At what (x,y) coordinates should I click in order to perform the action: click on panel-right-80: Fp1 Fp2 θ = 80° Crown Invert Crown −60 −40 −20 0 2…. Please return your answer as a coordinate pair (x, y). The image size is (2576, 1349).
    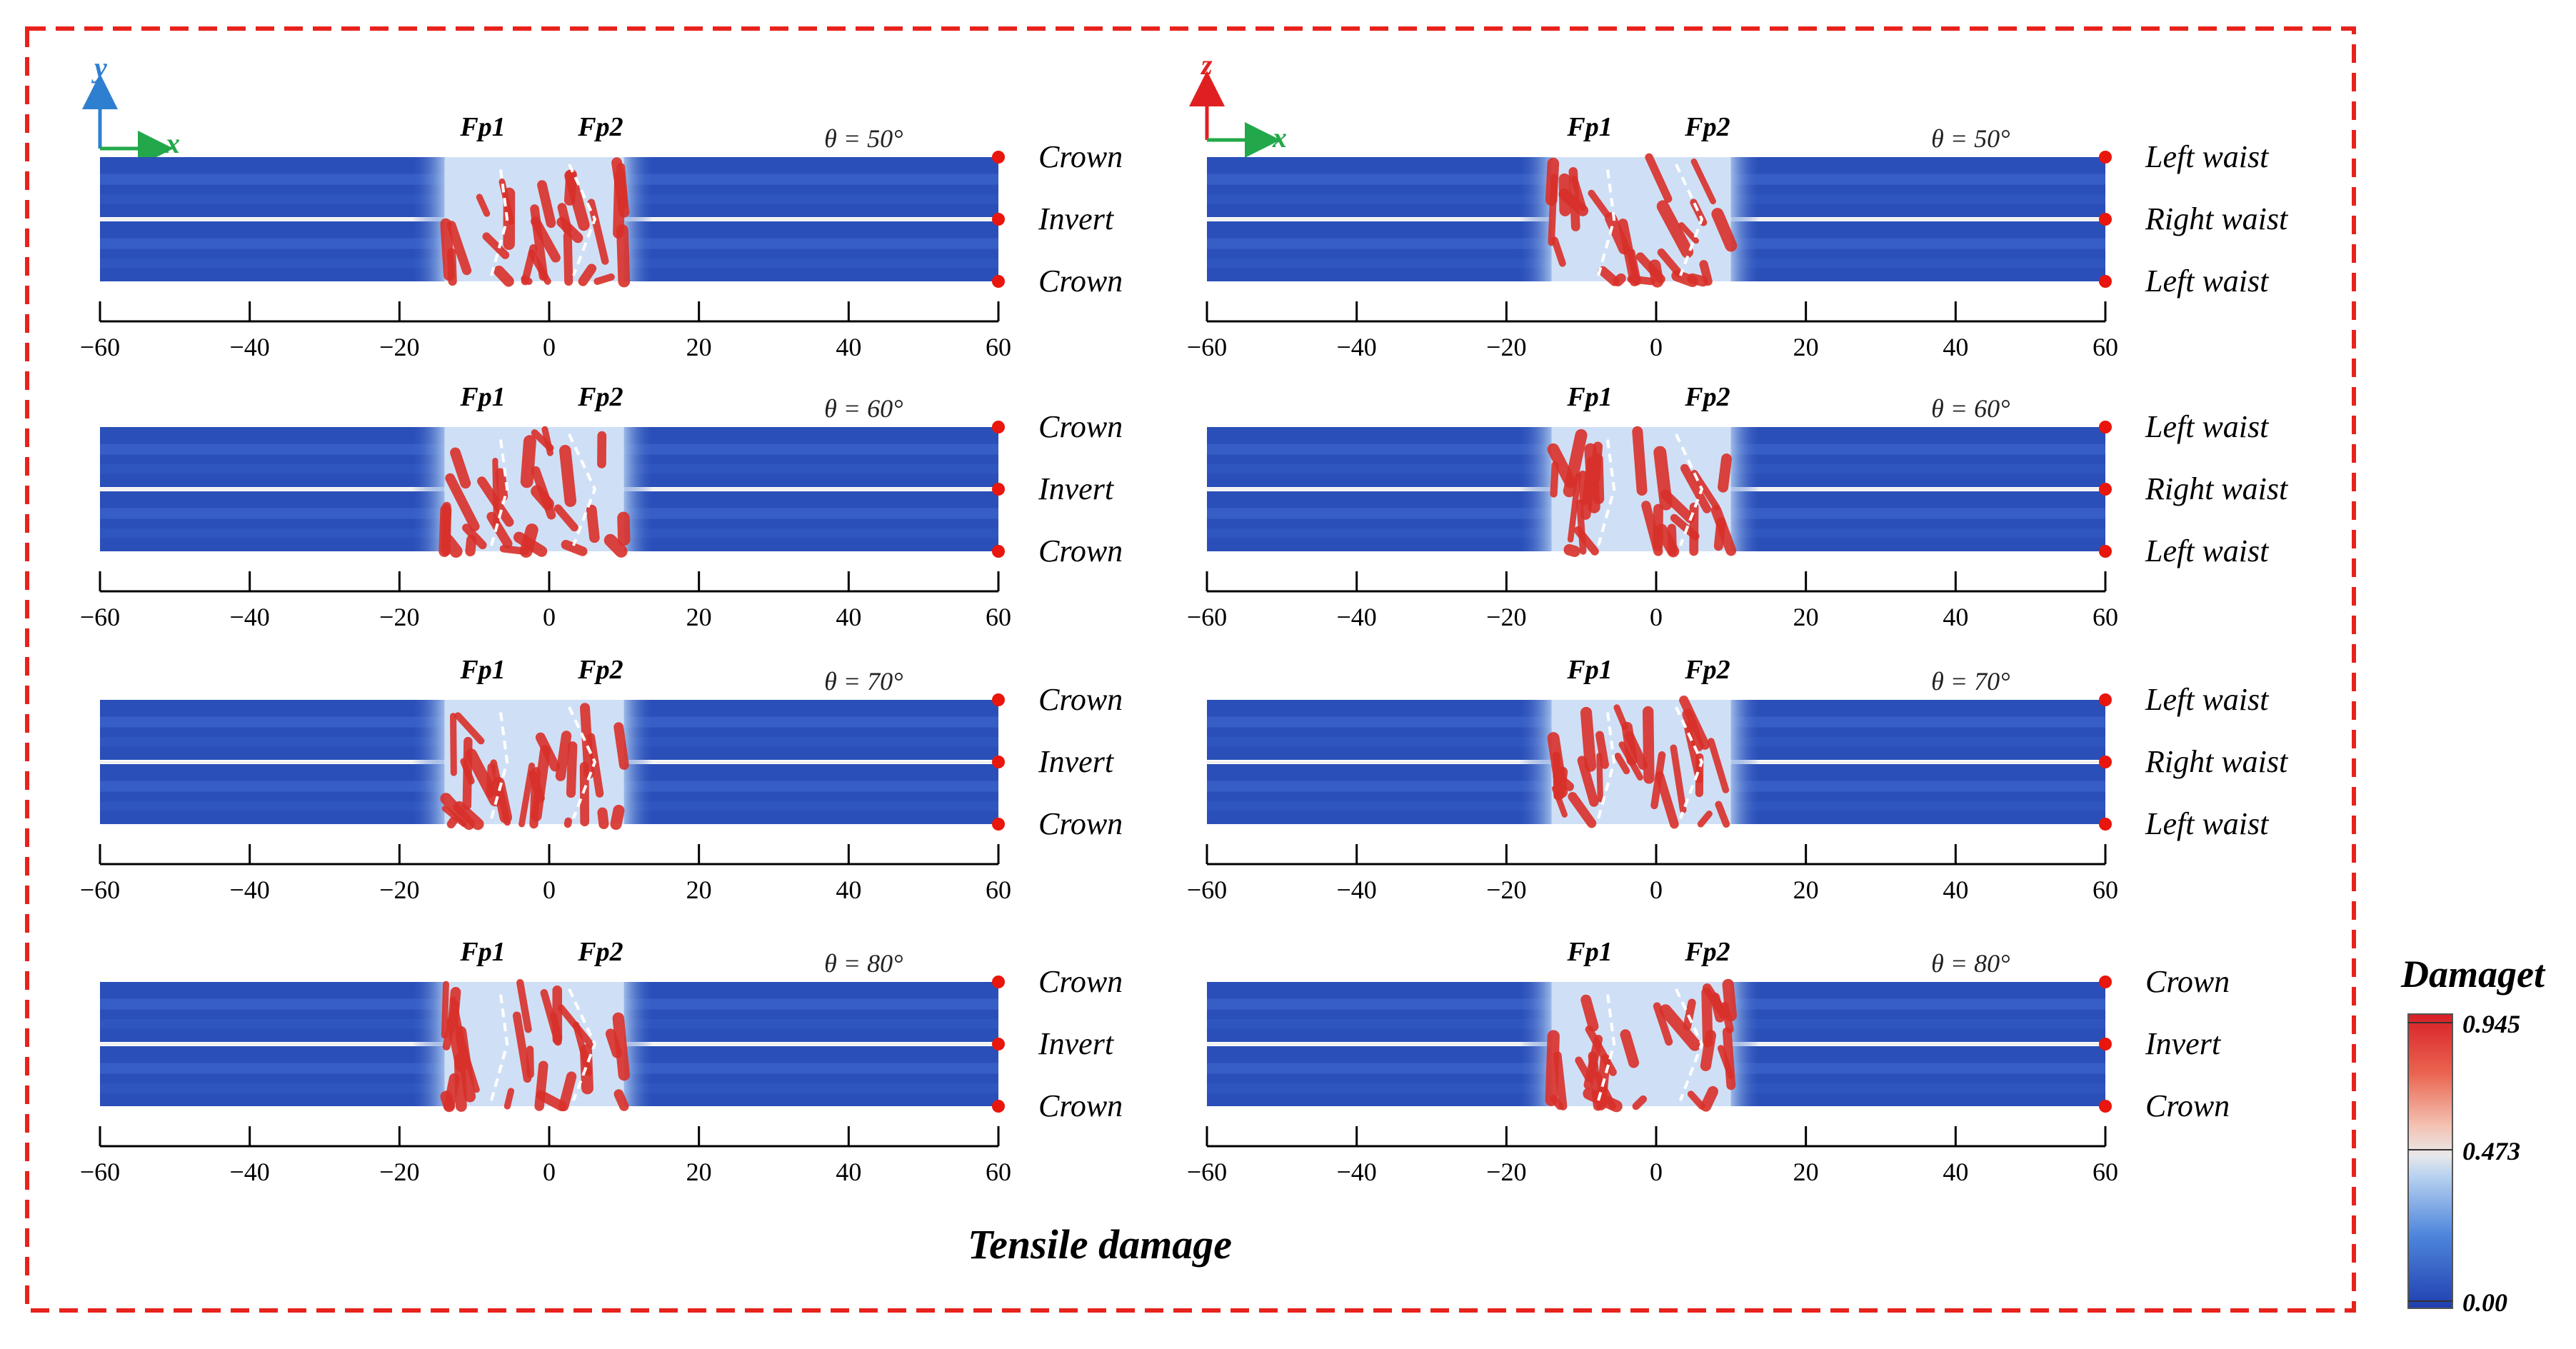
    Looking at the image, I should click on (1708, 1061).